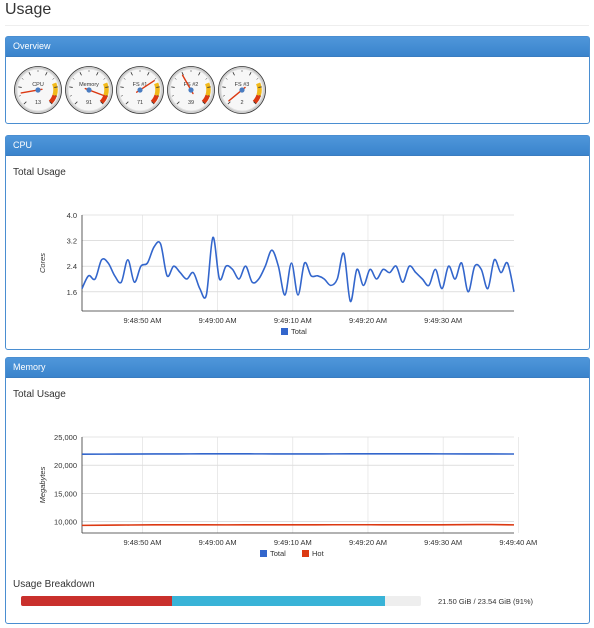  What do you see at coordinates (89, 103) in the screenshot?
I see `gauge-value: 91` at bounding box center [89, 103].